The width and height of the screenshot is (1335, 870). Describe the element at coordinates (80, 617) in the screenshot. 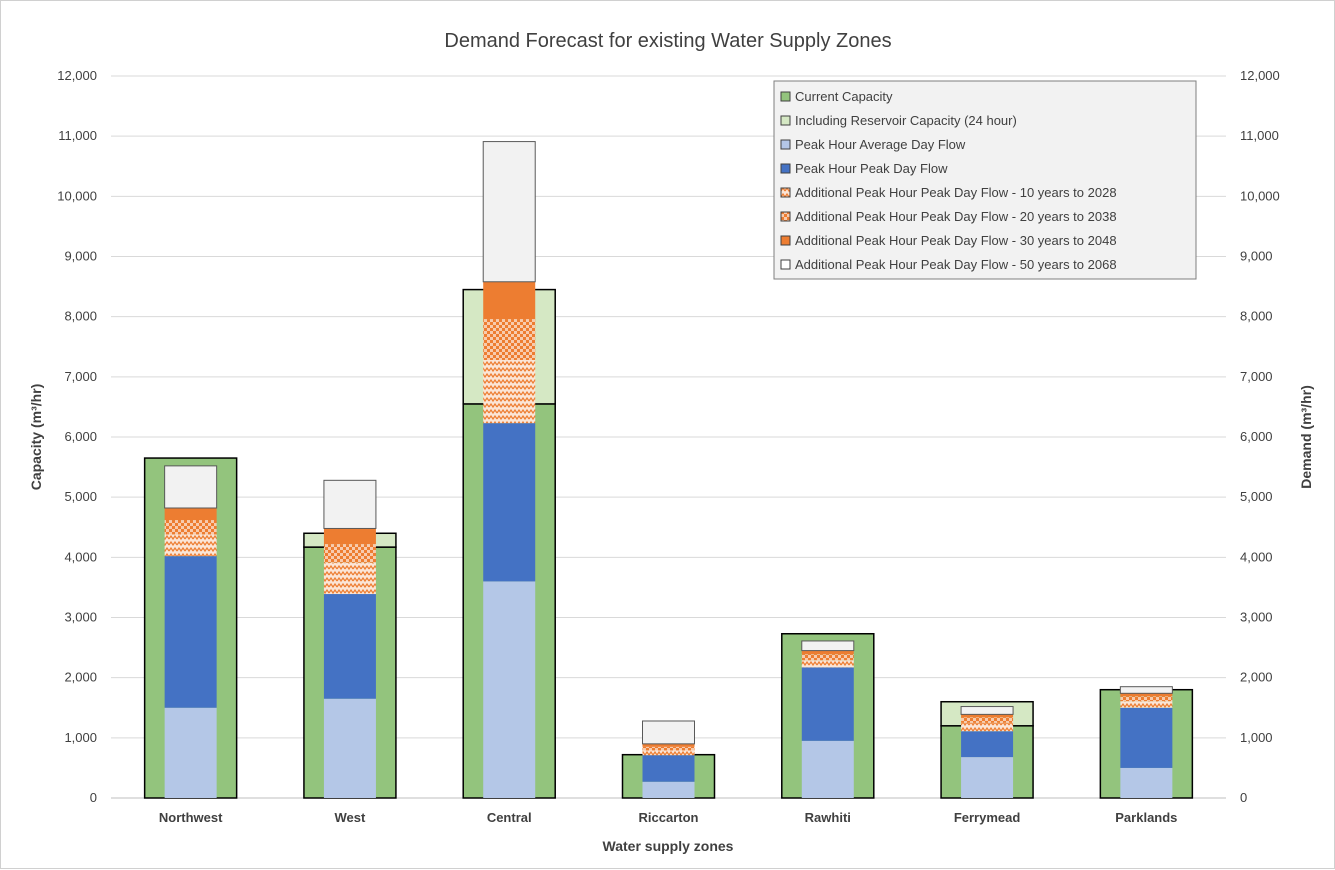

I see `y-tick-label-left: 3,000` at that location.